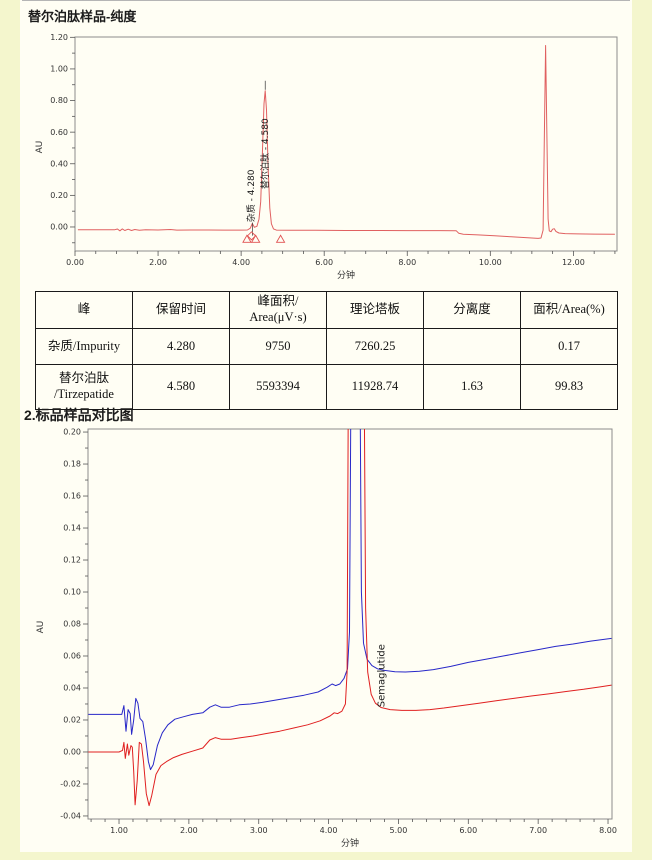  Describe the element at coordinates (326, 0) in the screenshot. I see `top-divider-line` at that location.